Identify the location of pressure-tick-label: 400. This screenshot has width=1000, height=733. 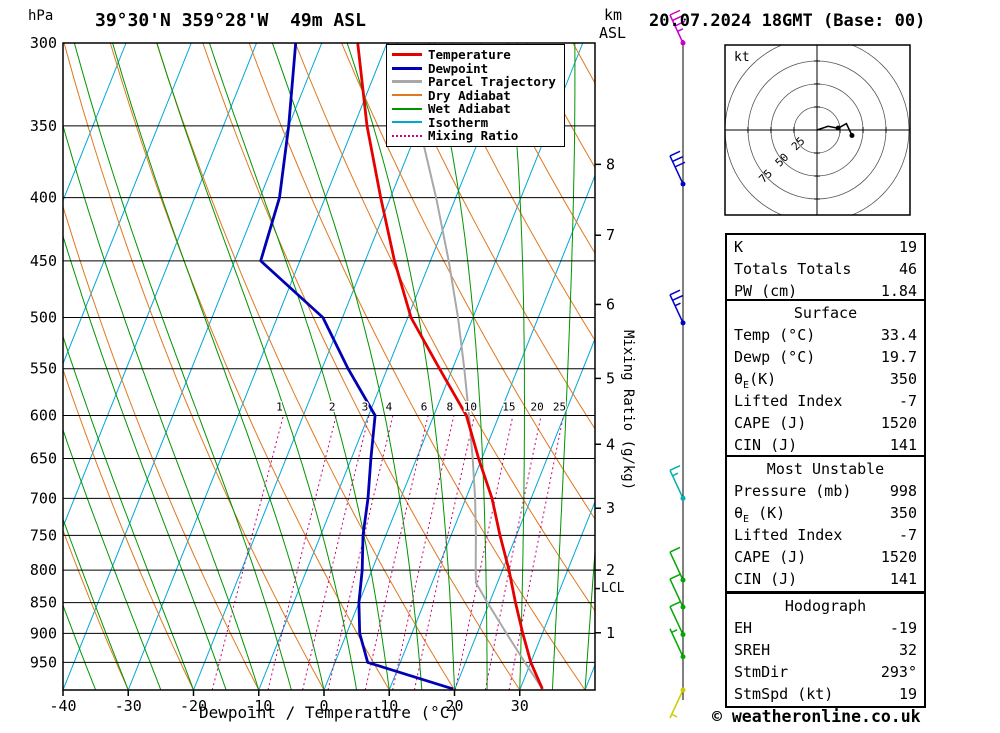
(43, 198).